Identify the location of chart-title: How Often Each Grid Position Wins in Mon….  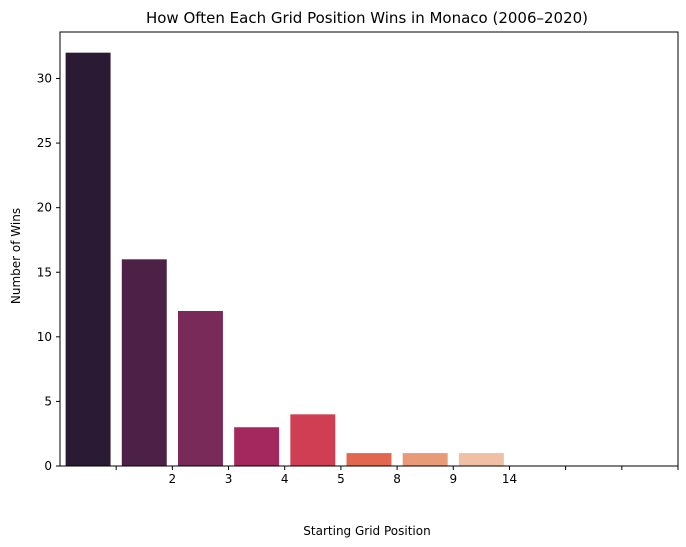
(367, 18).